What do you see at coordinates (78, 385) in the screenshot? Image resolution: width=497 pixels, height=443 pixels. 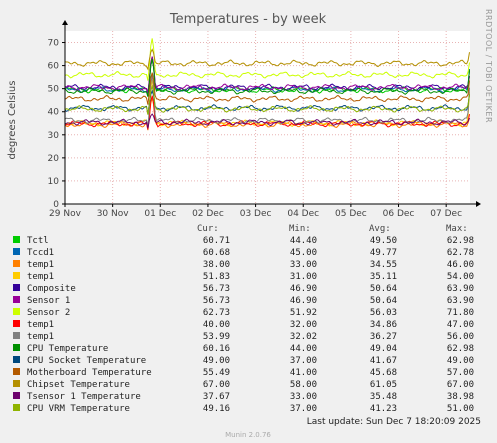 I see `legend-label: Chipset Temperature` at bounding box center [78, 385].